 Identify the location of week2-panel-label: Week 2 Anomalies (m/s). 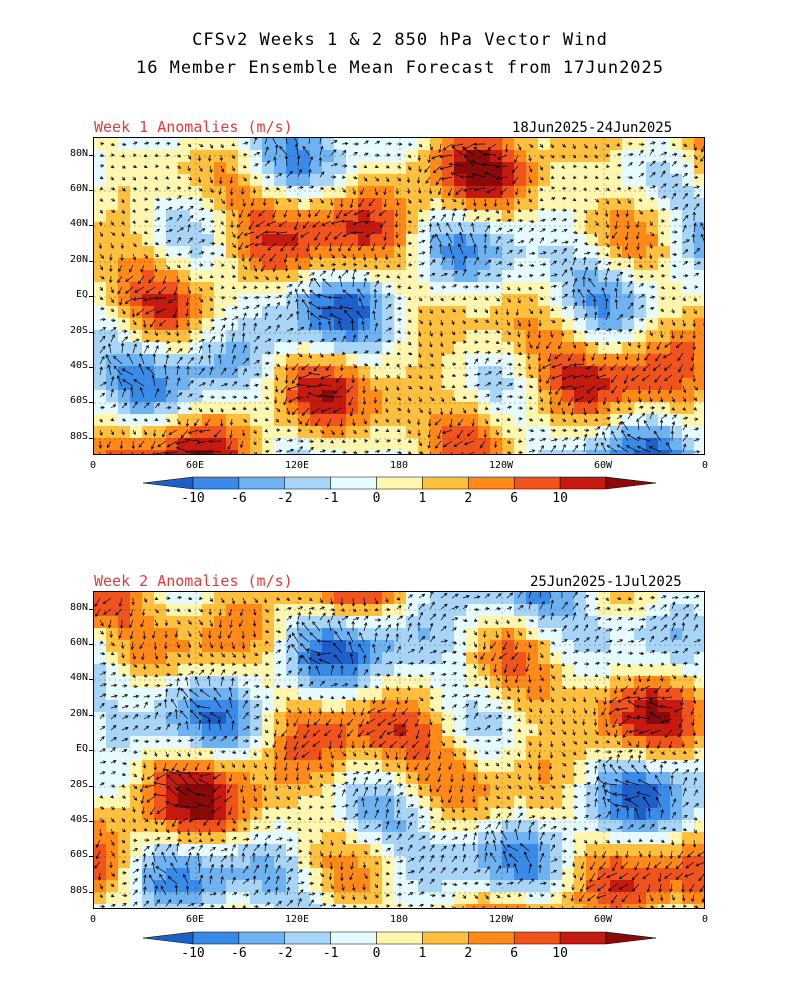
(193, 581).